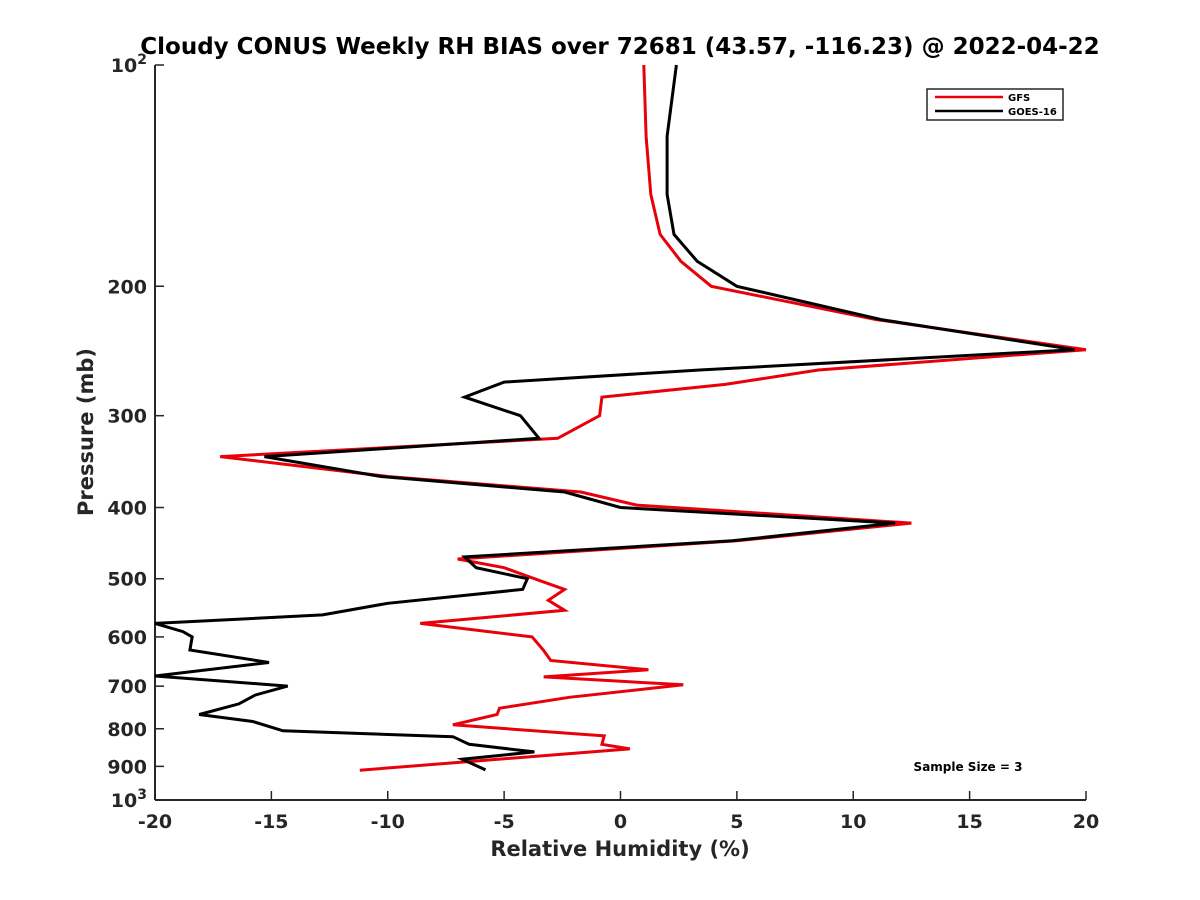 The width and height of the screenshot is (1200, 900). Describe the element at coordinates (1019, 98) in the screenshot. I see `legend-label-gfs: GFS` at that location.